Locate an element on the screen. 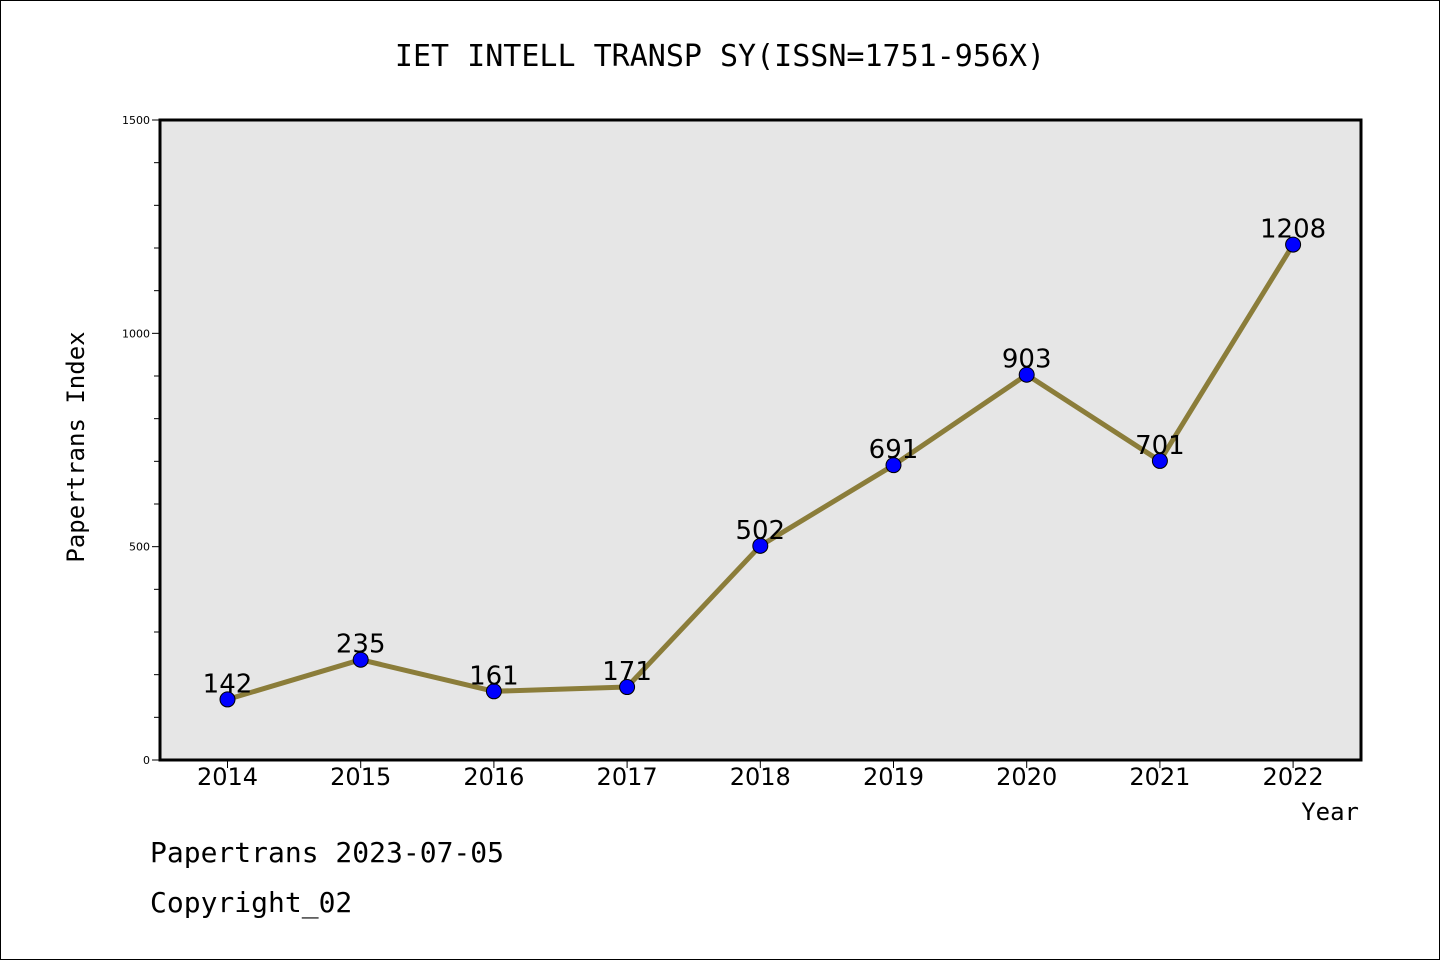  x-tick-label: 2018 is located at coordinates (760, 777).